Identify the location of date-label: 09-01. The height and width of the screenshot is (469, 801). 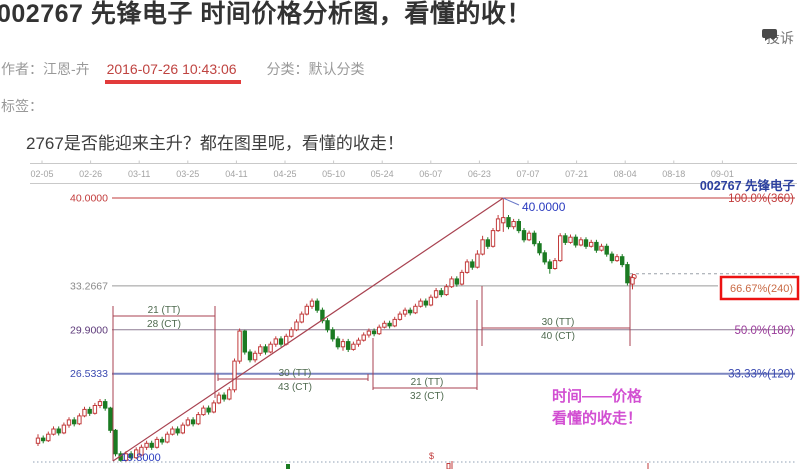
(722, 174).